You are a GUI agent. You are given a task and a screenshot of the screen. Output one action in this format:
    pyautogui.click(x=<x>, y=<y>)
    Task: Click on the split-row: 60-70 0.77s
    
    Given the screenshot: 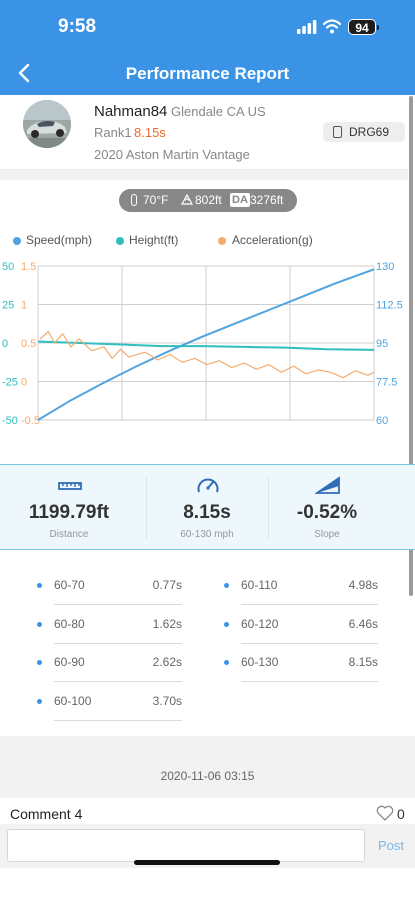 What is the action you would take?
    pyautogui.click(x=109, y=586)
    